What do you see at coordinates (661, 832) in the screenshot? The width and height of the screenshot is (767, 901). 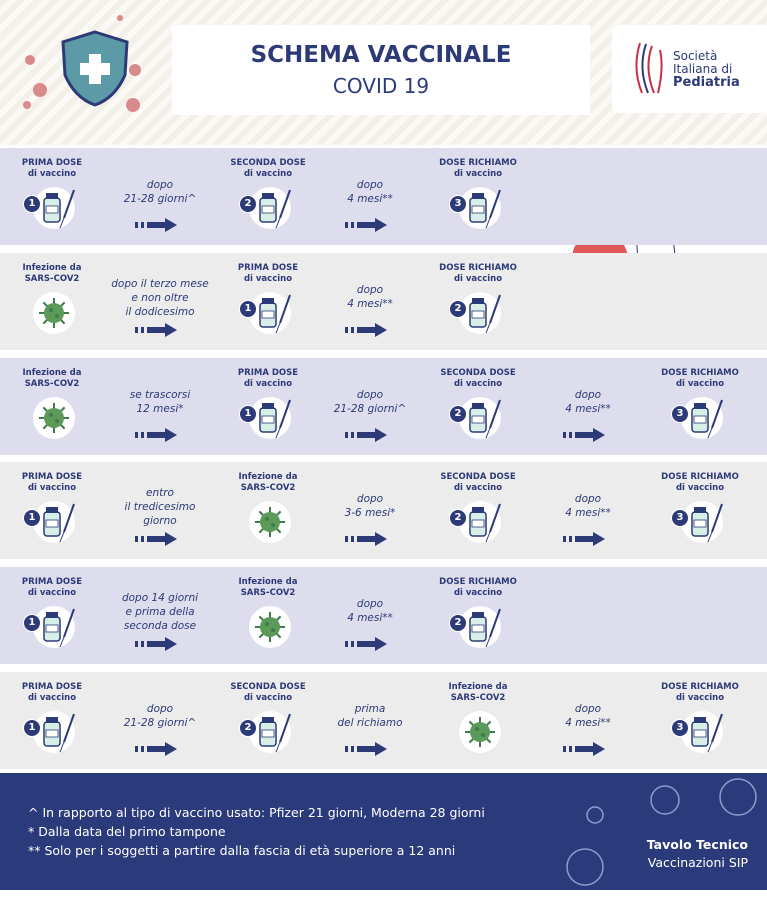 I see `virus-decoration` at bounding box center [661, 832].